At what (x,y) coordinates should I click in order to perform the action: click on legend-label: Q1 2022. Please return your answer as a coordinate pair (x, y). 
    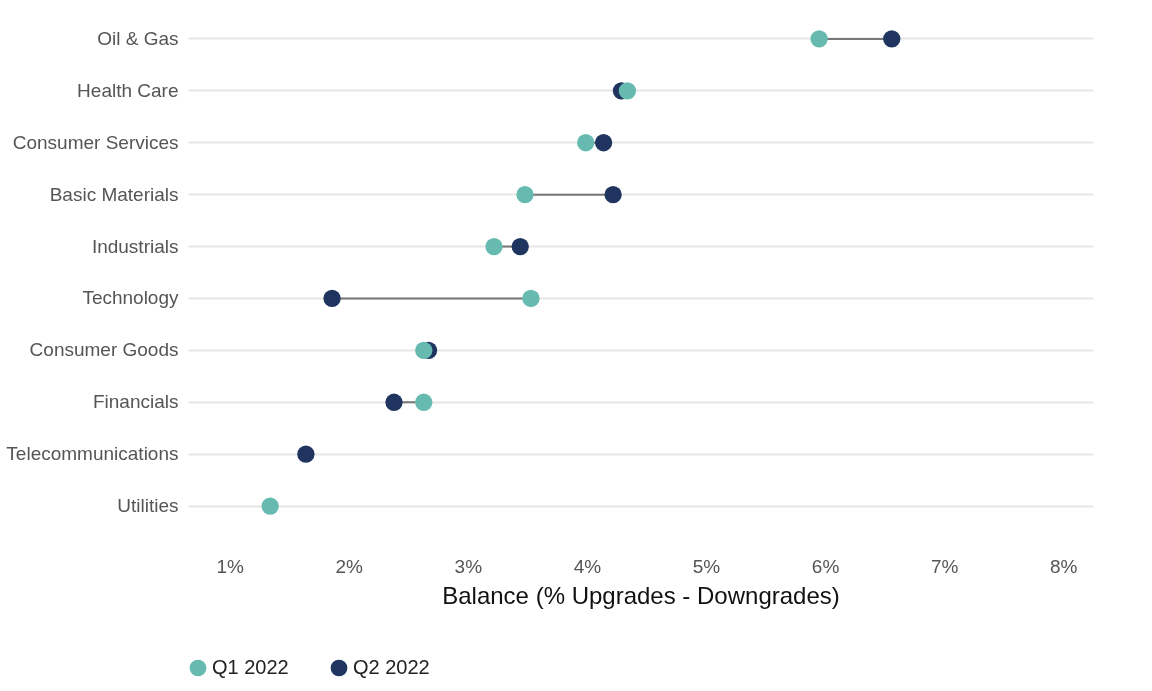
    Looking at the image, I should click on (250, 667).